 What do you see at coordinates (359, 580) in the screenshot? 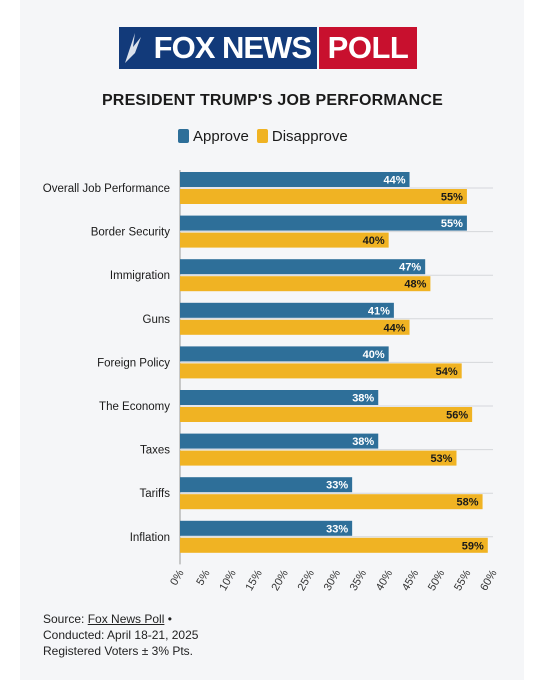
I see `x-tick-label: 35%` at bounding box center [359, 580].